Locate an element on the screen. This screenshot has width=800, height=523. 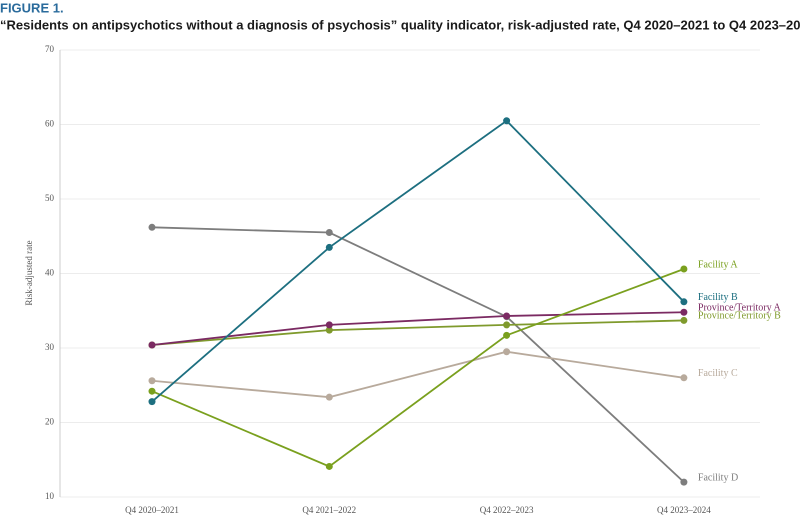
y-axis-label: Risk-adjusted rate is located at coordinates (29, 272).